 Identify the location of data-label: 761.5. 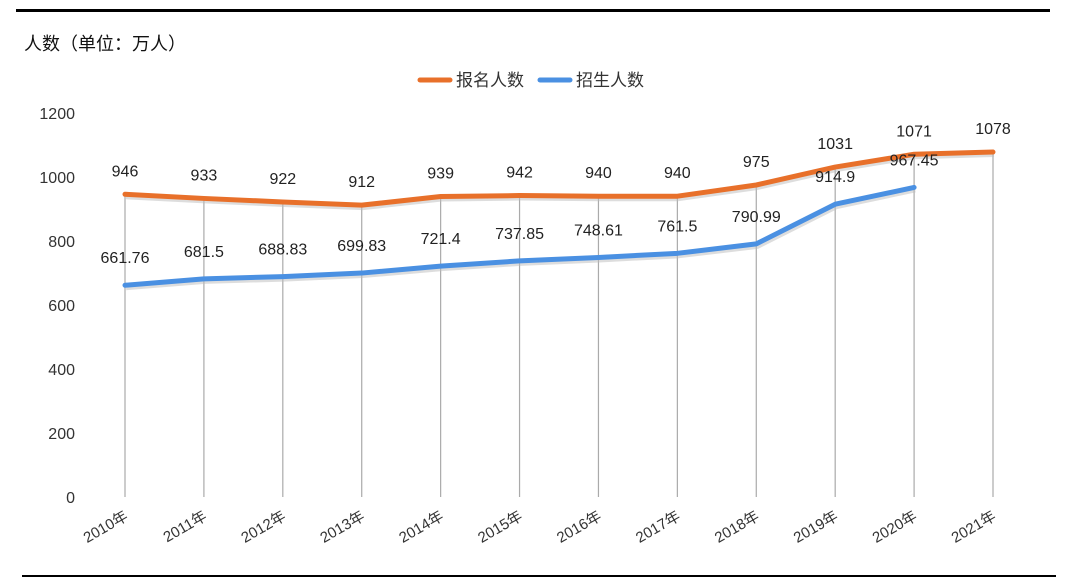
(677, 226).